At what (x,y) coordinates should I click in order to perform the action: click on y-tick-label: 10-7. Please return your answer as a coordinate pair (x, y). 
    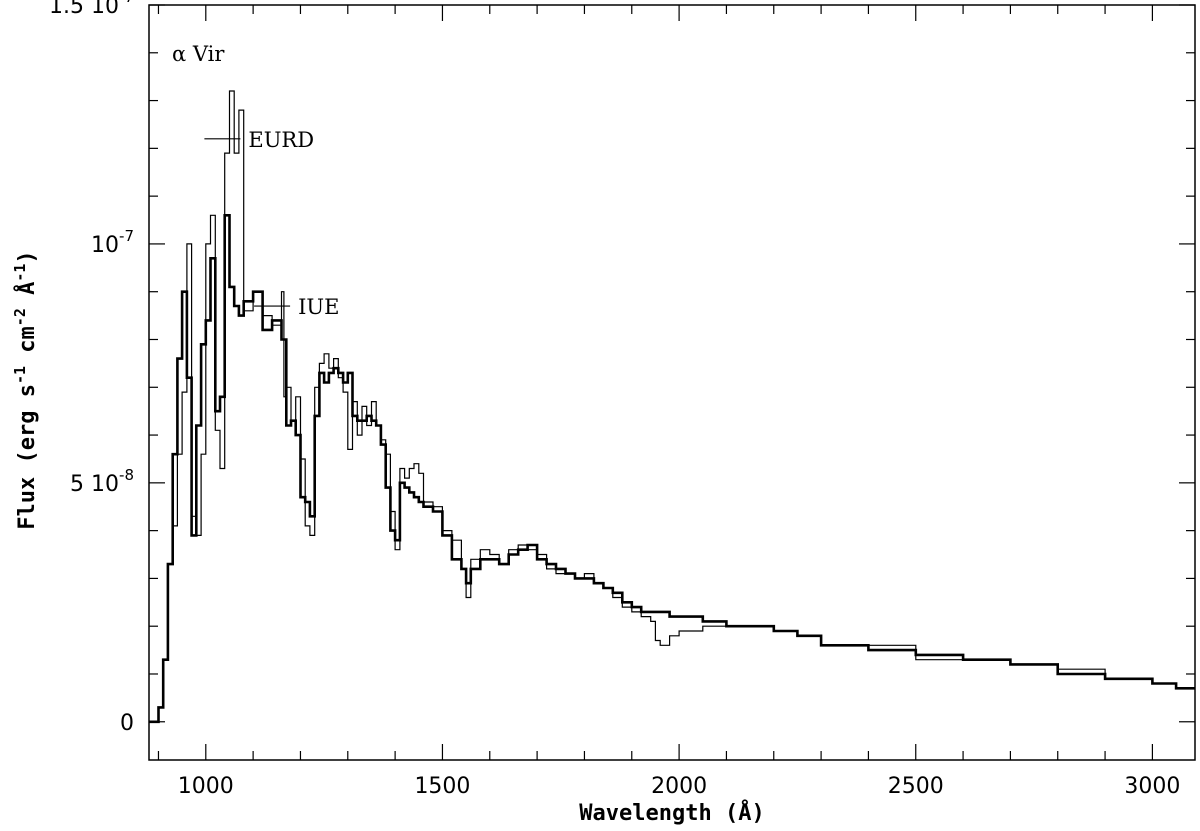
    Looking at the image, I should click on (112, 242).